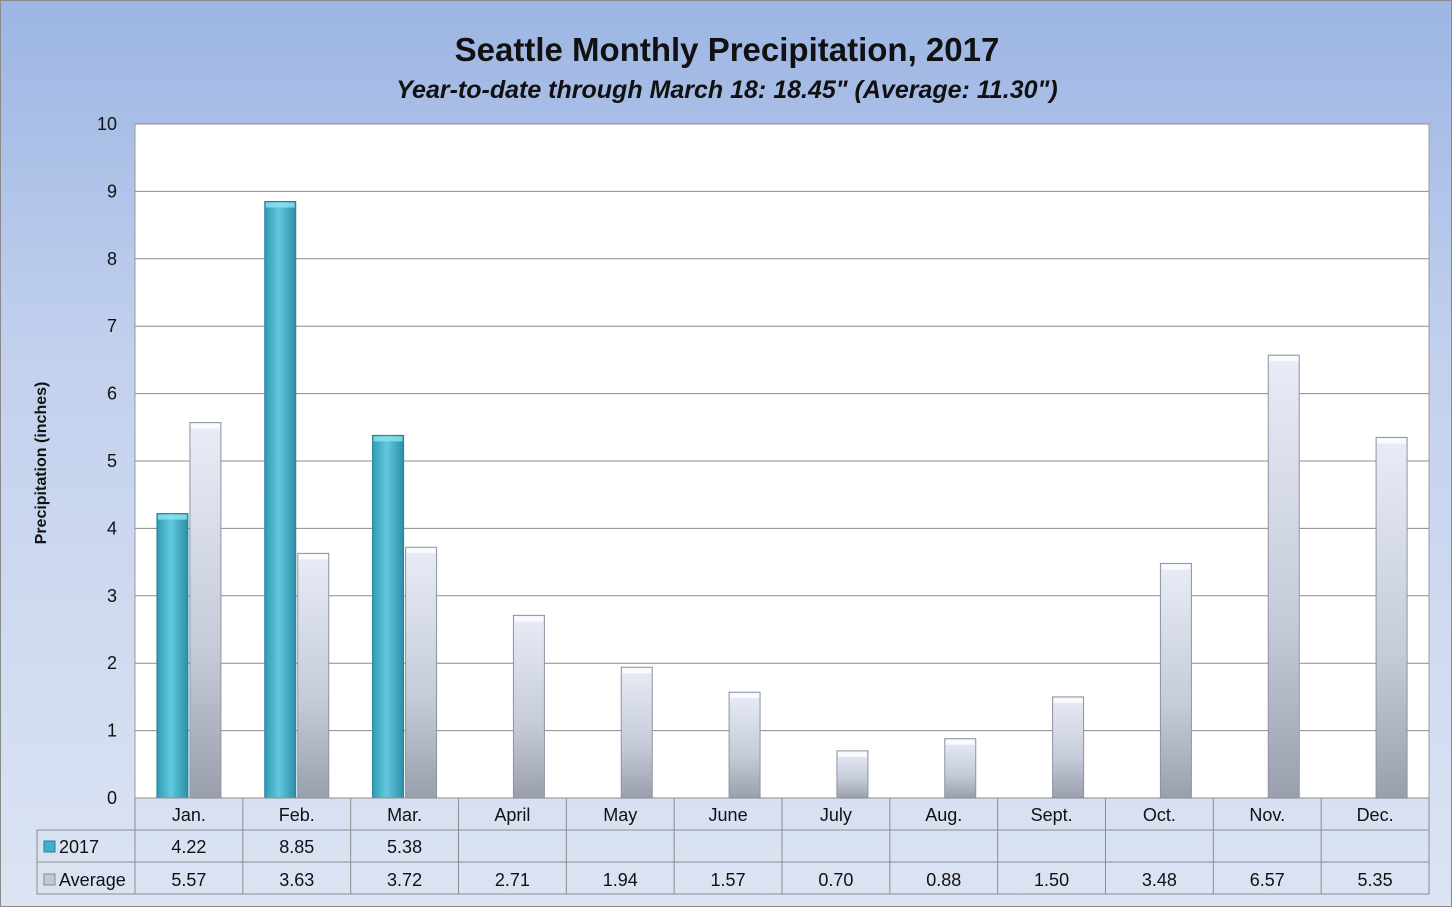  I want to click on x-tick-label: July, so click(836, 815).